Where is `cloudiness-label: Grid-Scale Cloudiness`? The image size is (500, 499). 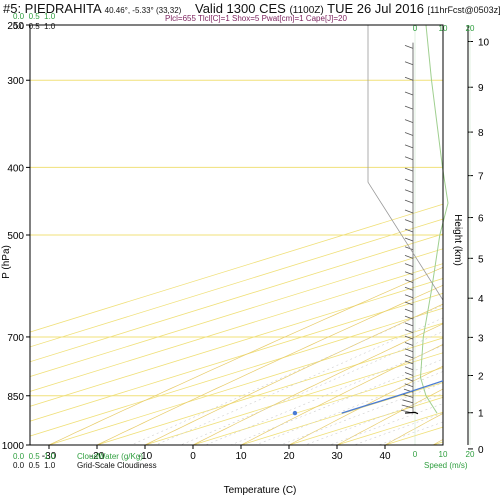 cloudiness-label: Grid-Scale Cloudiness is located at coordinates (117, 465).